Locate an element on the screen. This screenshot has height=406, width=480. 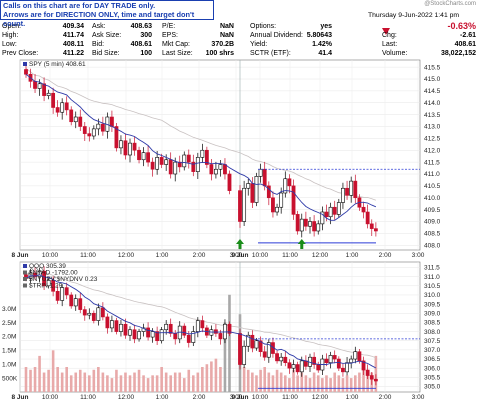
watermark: @StockCharts.com is located at coordinates (450, 4).